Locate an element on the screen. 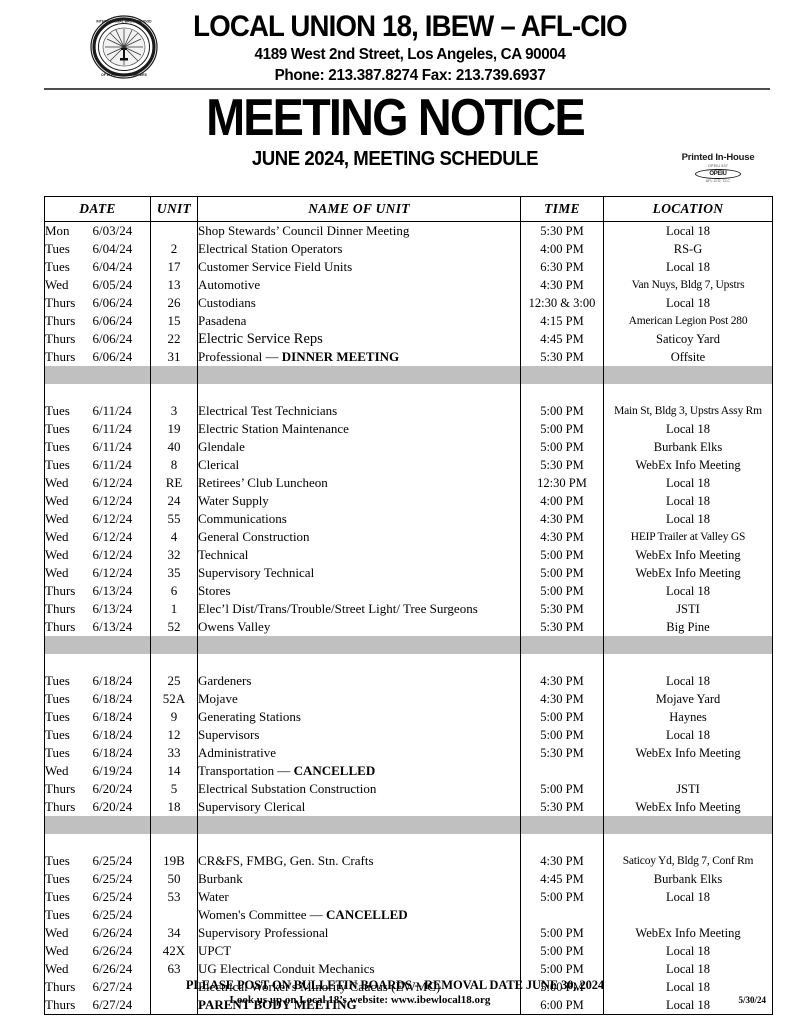 The width and height of the screenshot is (790, 1024). column-header-location: LOCATION is located at coordinates (688, 209).